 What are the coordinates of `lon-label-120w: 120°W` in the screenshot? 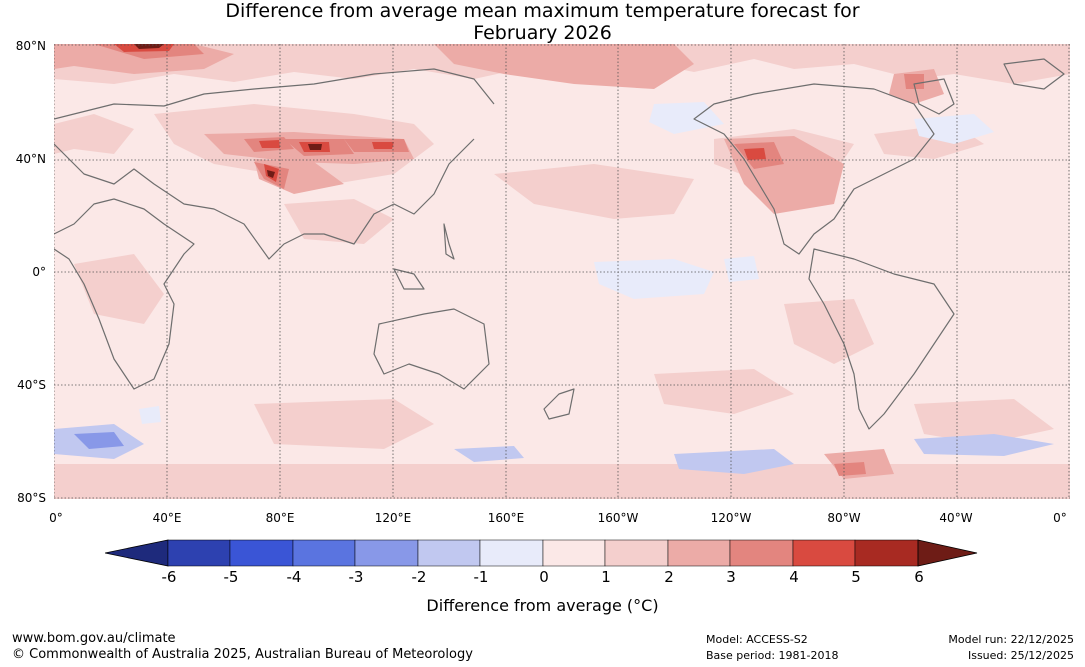 It's located at (731, 518).